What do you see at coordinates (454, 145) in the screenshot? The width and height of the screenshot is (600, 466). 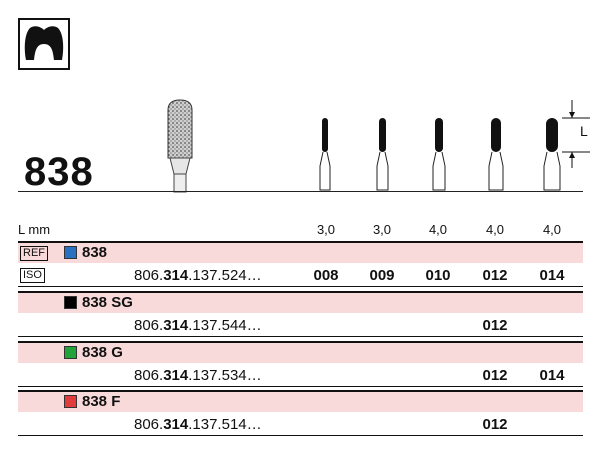 I see `size-silhouettes` at bounding box center [454, 145].